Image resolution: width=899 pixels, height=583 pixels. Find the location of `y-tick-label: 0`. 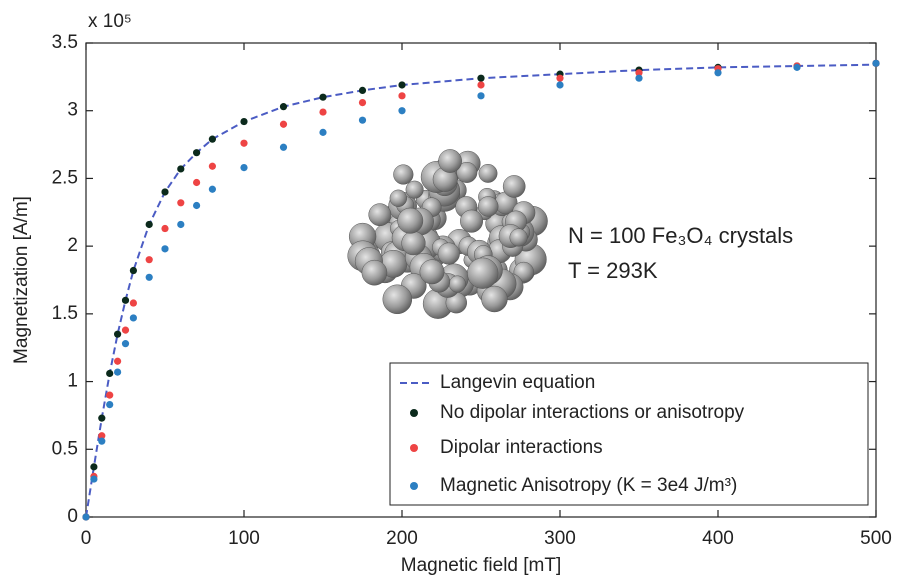

y-tick-label: 0 is located at coordinates (72, 516).